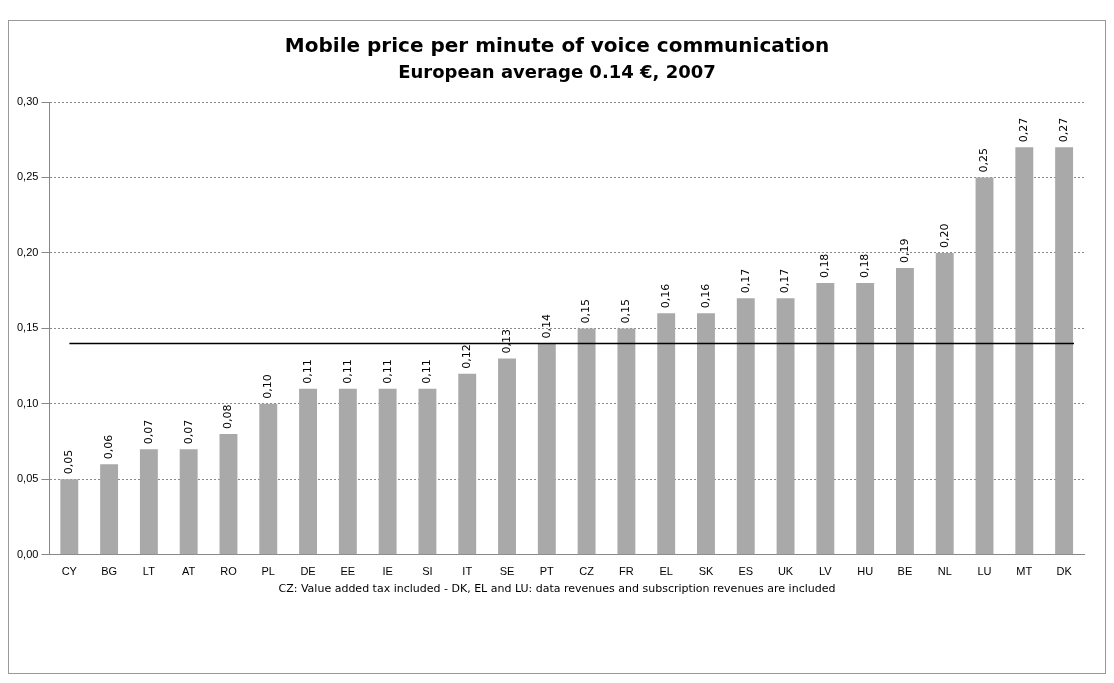  Describe the element at coordinates (587, 571) in the screenshot. I see `x-tick-label: CZ` at that location.